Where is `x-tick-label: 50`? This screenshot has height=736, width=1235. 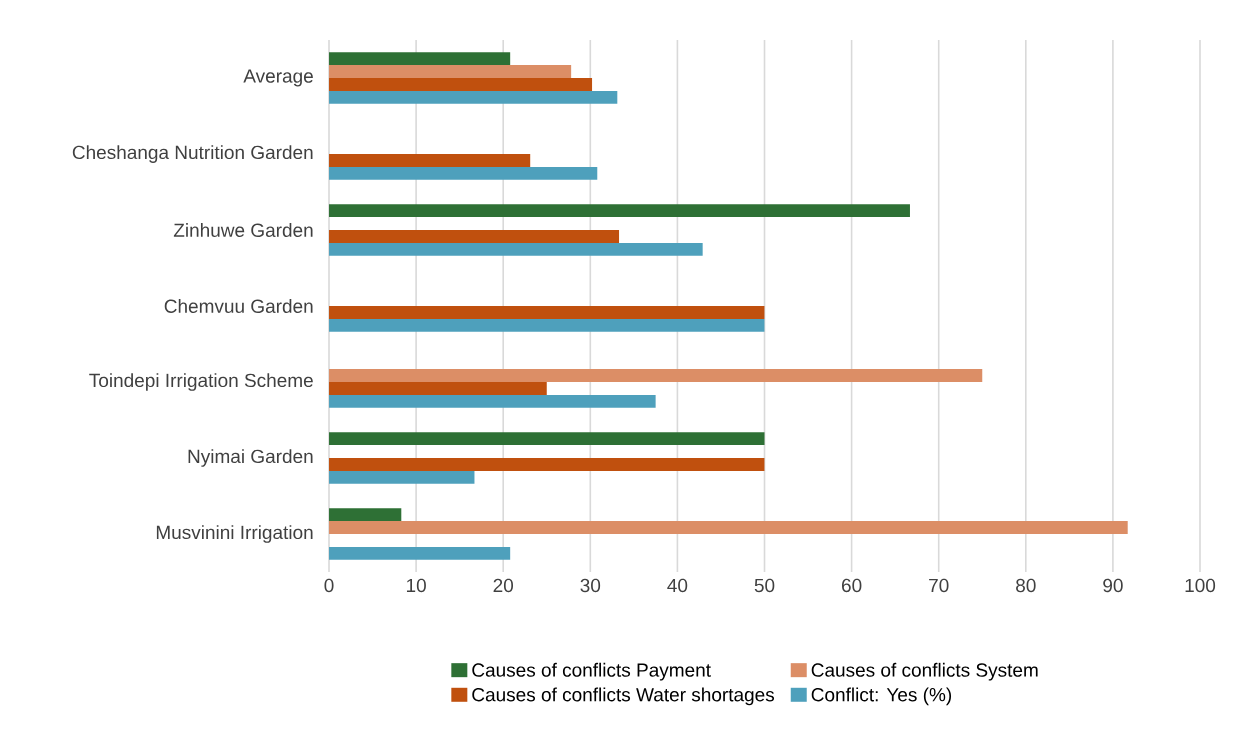 x-tick-label: 50 is located at coordinates (764, 585).